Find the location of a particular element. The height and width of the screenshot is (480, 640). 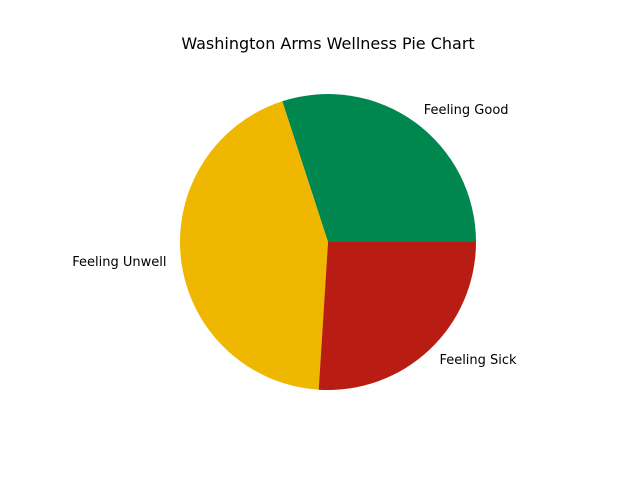

slice-label-feeling-sick: Feeling Sick is located at coordinates (478, 360).